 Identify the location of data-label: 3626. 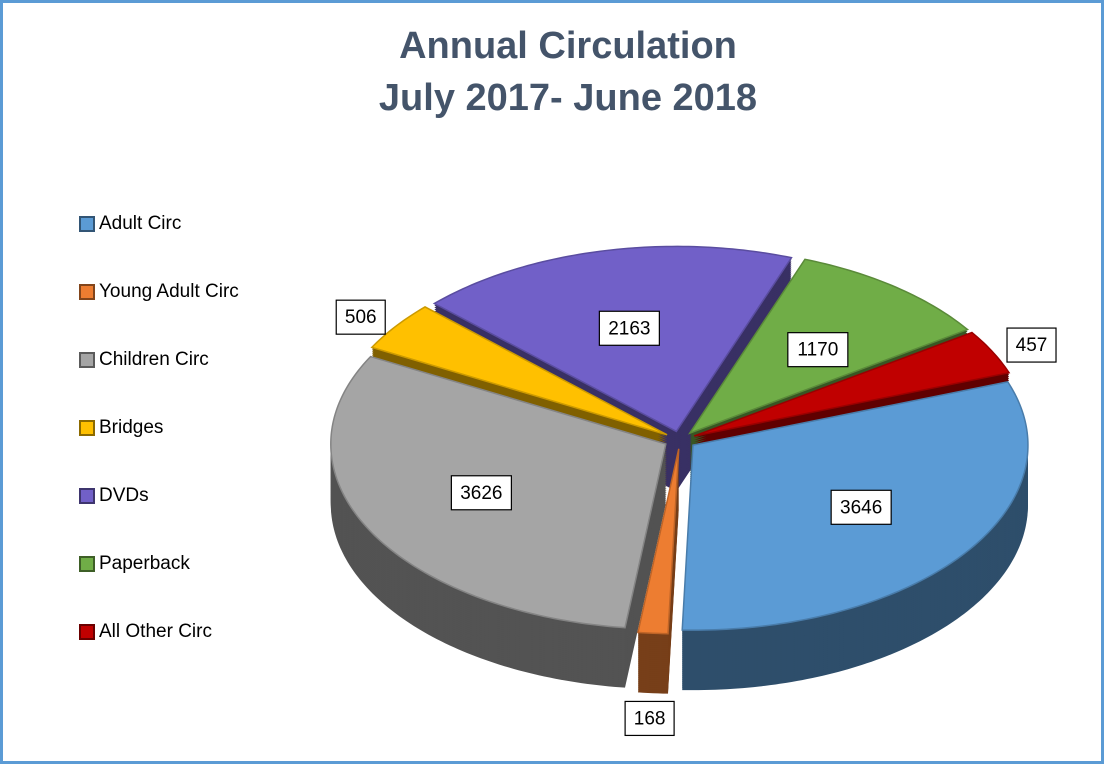
(481, 493).